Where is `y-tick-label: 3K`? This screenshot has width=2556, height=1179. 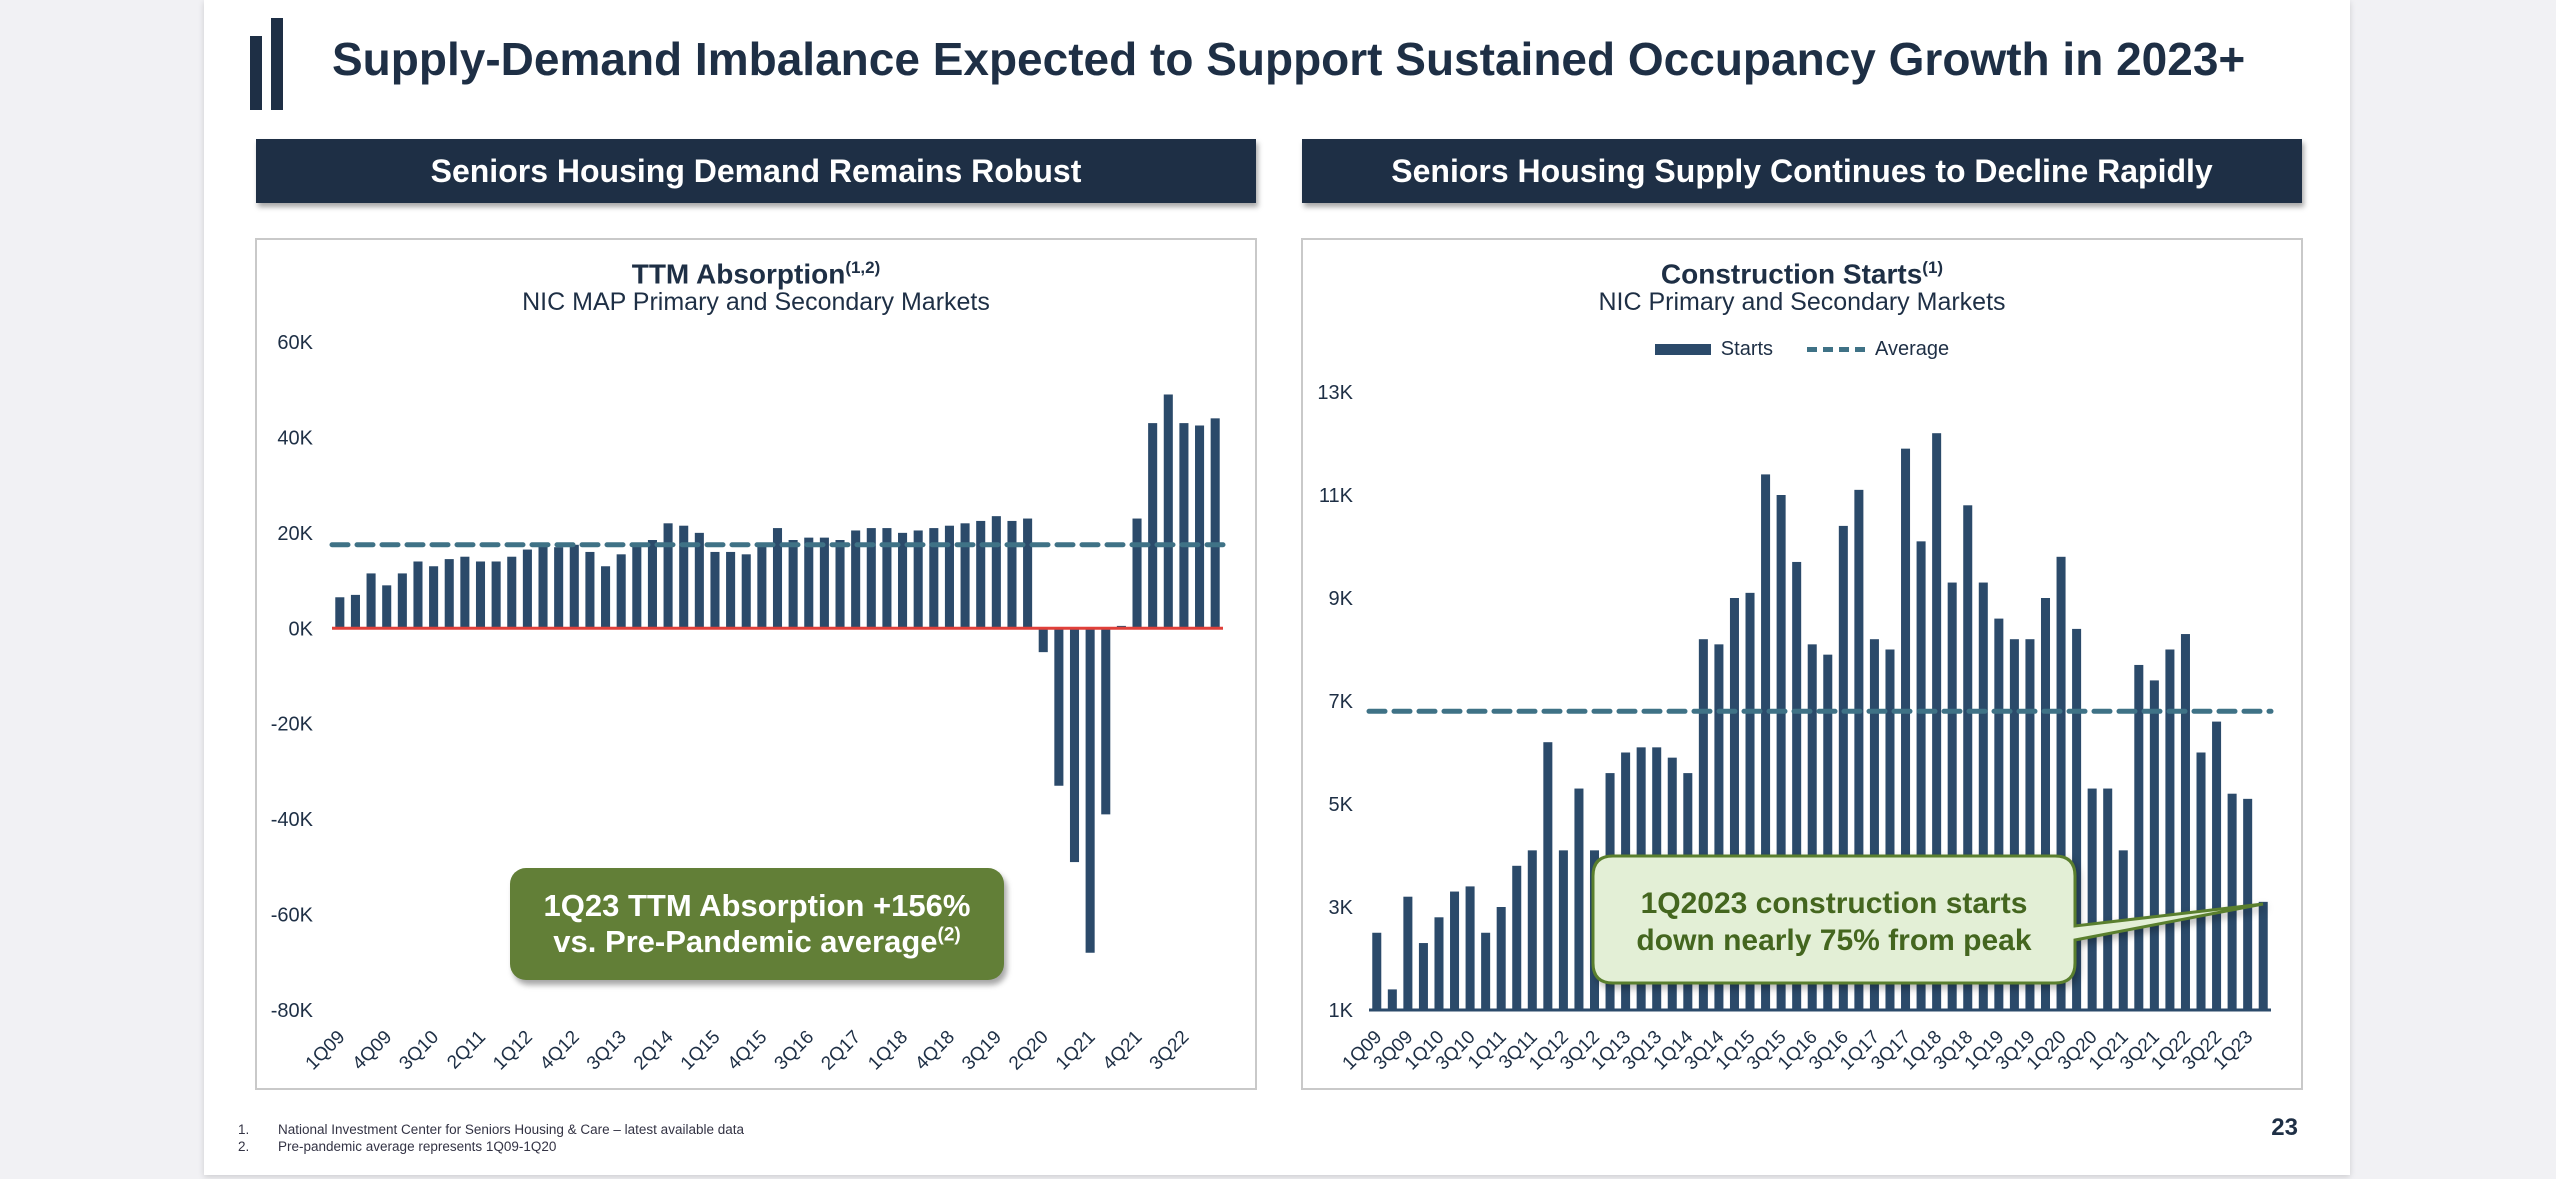
y-tick-label: 3K is located at coordinates (1341, 908).